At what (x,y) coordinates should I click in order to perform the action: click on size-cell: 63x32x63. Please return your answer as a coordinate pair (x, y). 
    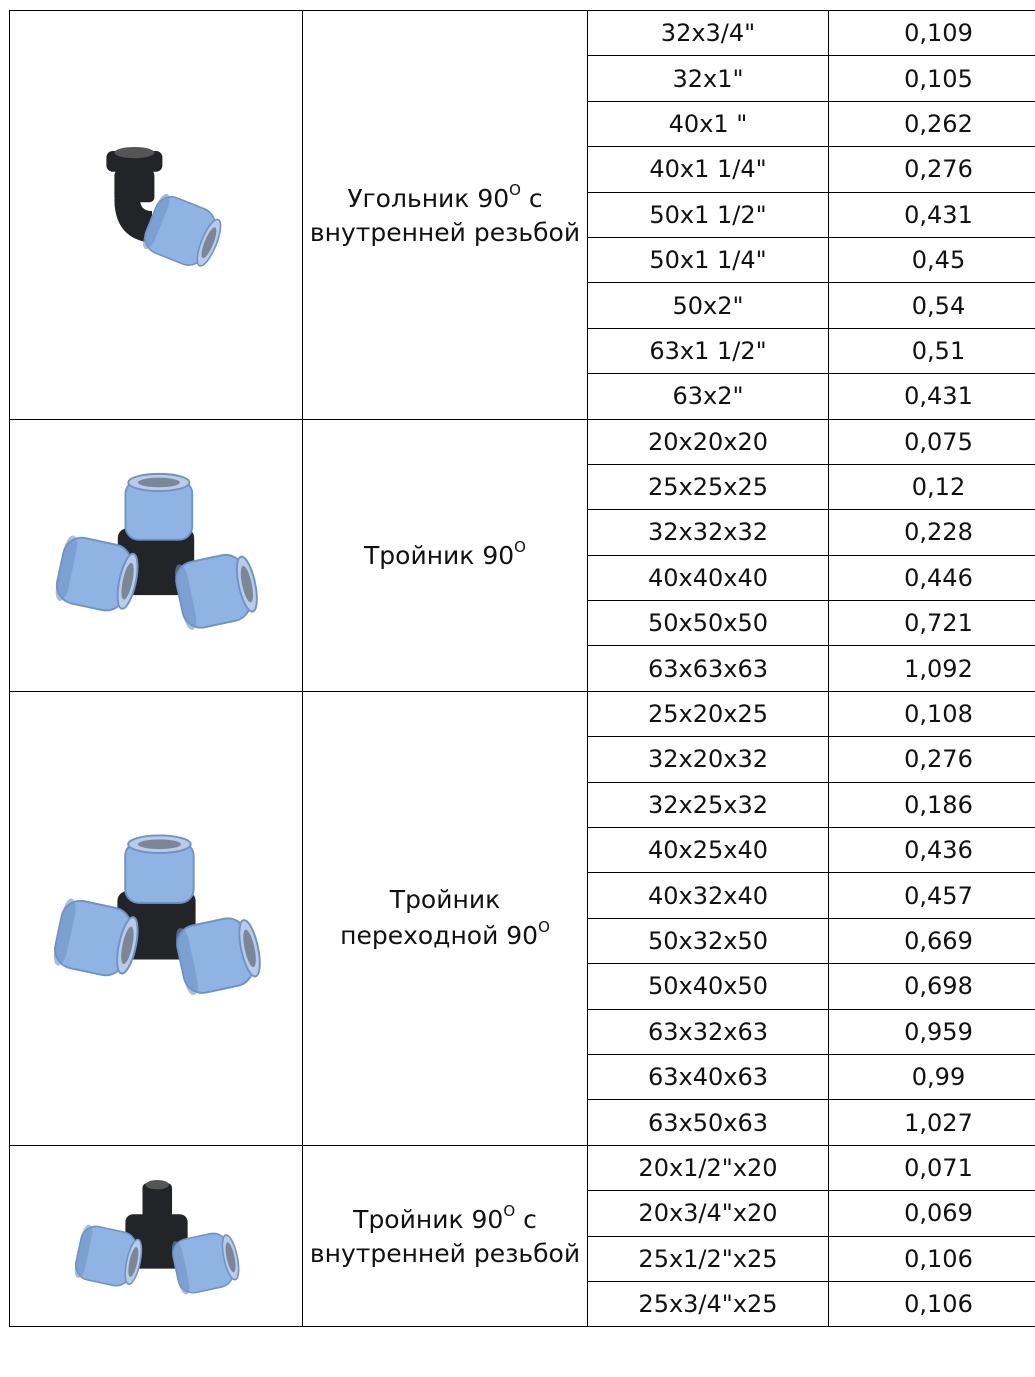
    Looking at the image, I should click on (708, 1031).